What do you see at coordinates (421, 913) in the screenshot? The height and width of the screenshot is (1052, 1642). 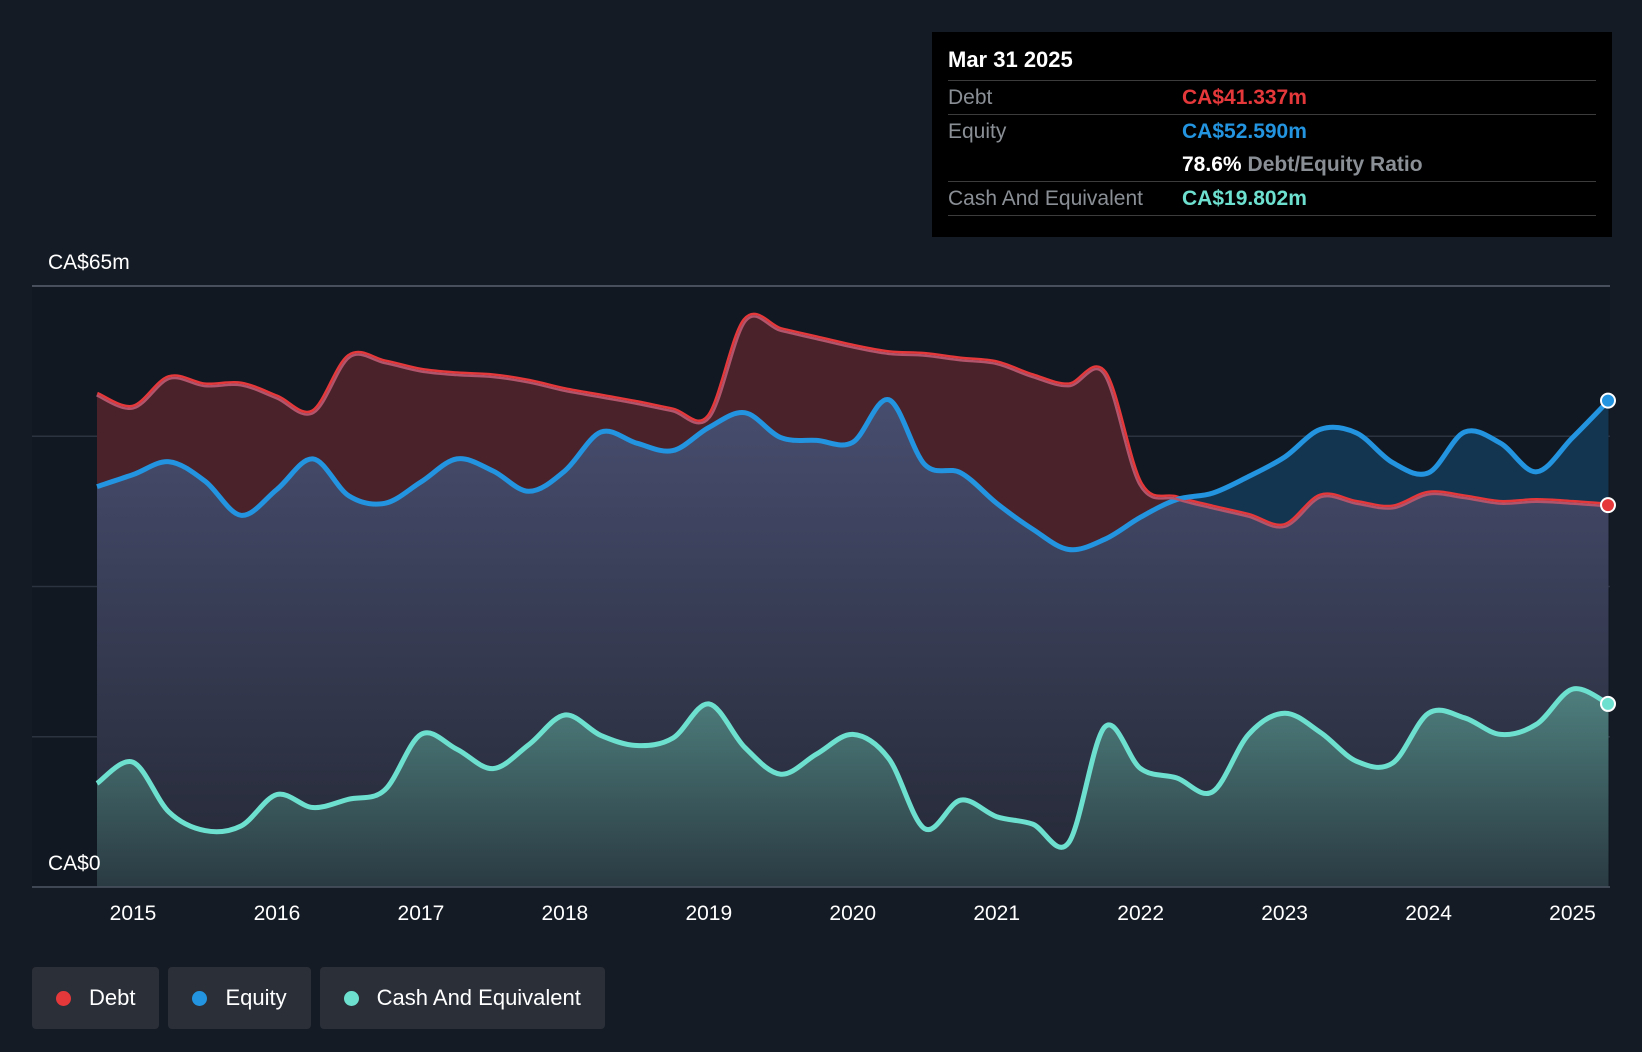 I see `x-tick-label: 2017` at bounding box center [421, 913].